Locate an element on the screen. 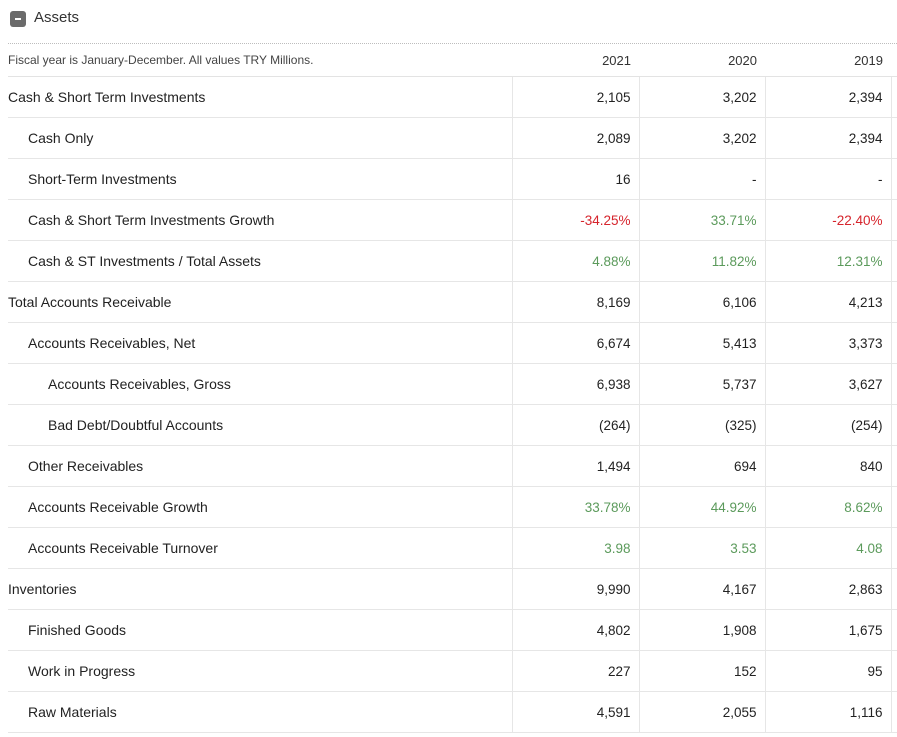 The width and height of the screenshot is (897, 737). value-cell-2019: 1,116 is located at coordinates (827, 712).